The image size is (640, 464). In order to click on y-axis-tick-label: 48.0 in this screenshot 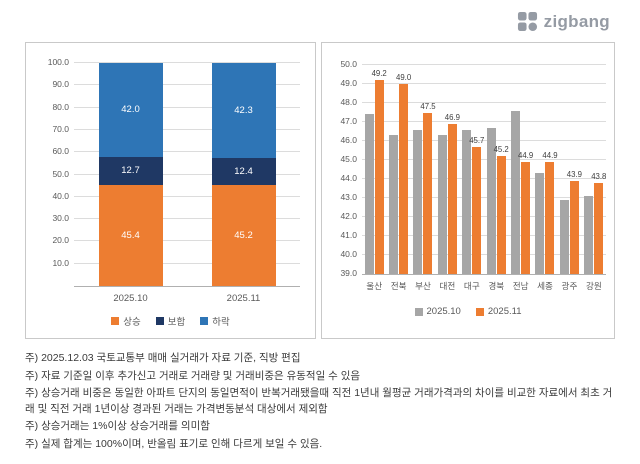, I will do `click(348, 102)`.